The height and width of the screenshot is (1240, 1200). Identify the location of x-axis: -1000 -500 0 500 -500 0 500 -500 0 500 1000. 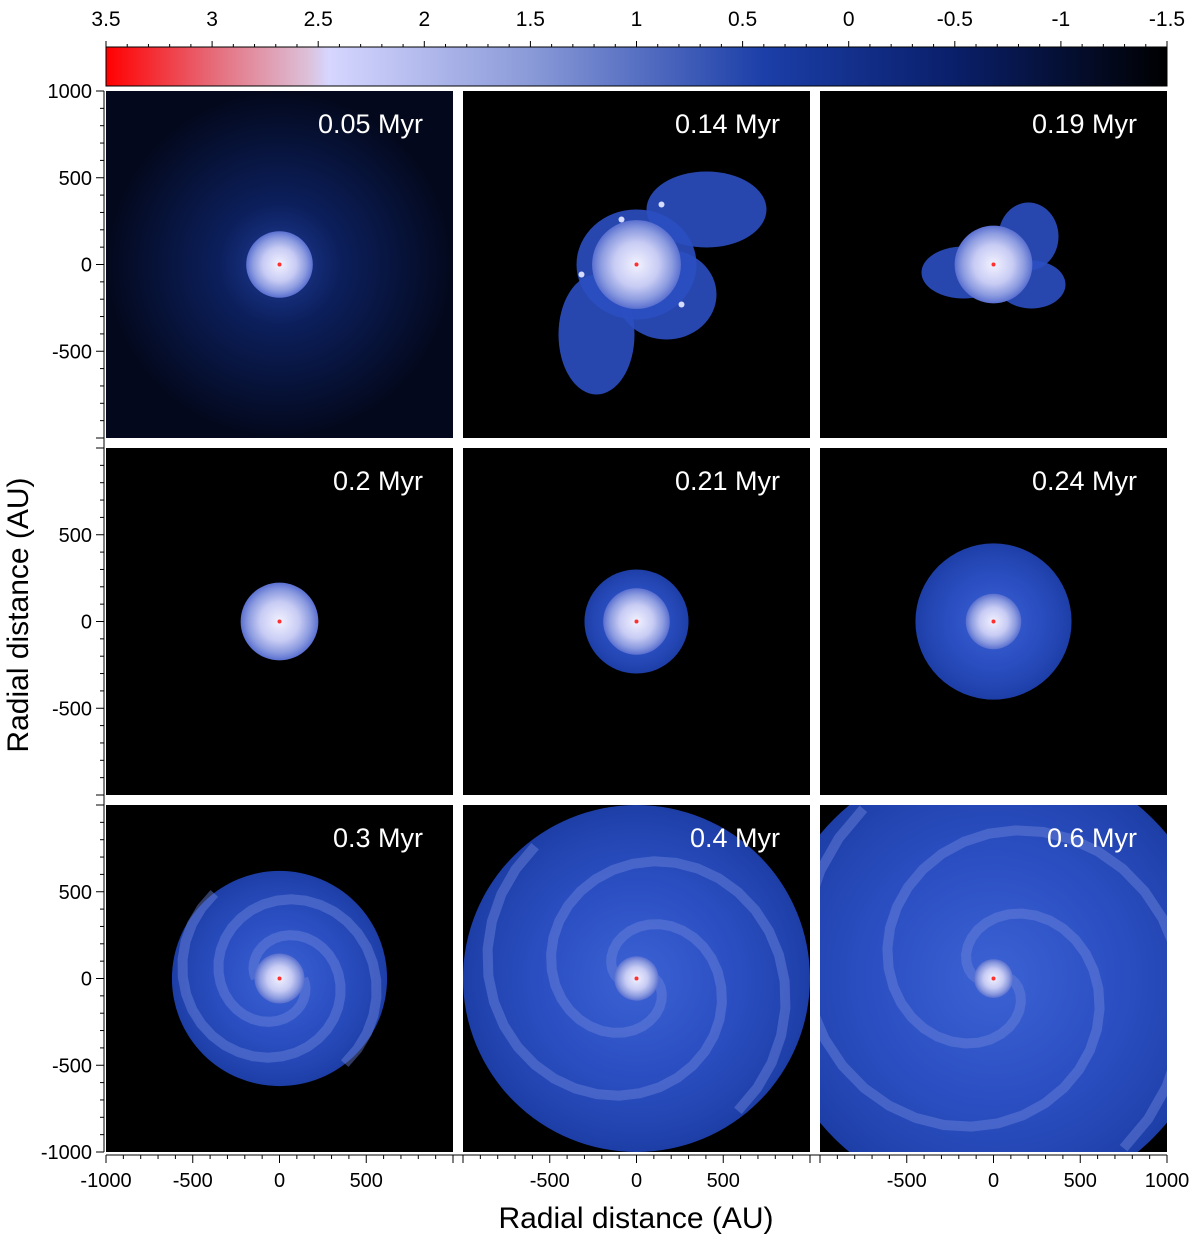
(635, 1173).